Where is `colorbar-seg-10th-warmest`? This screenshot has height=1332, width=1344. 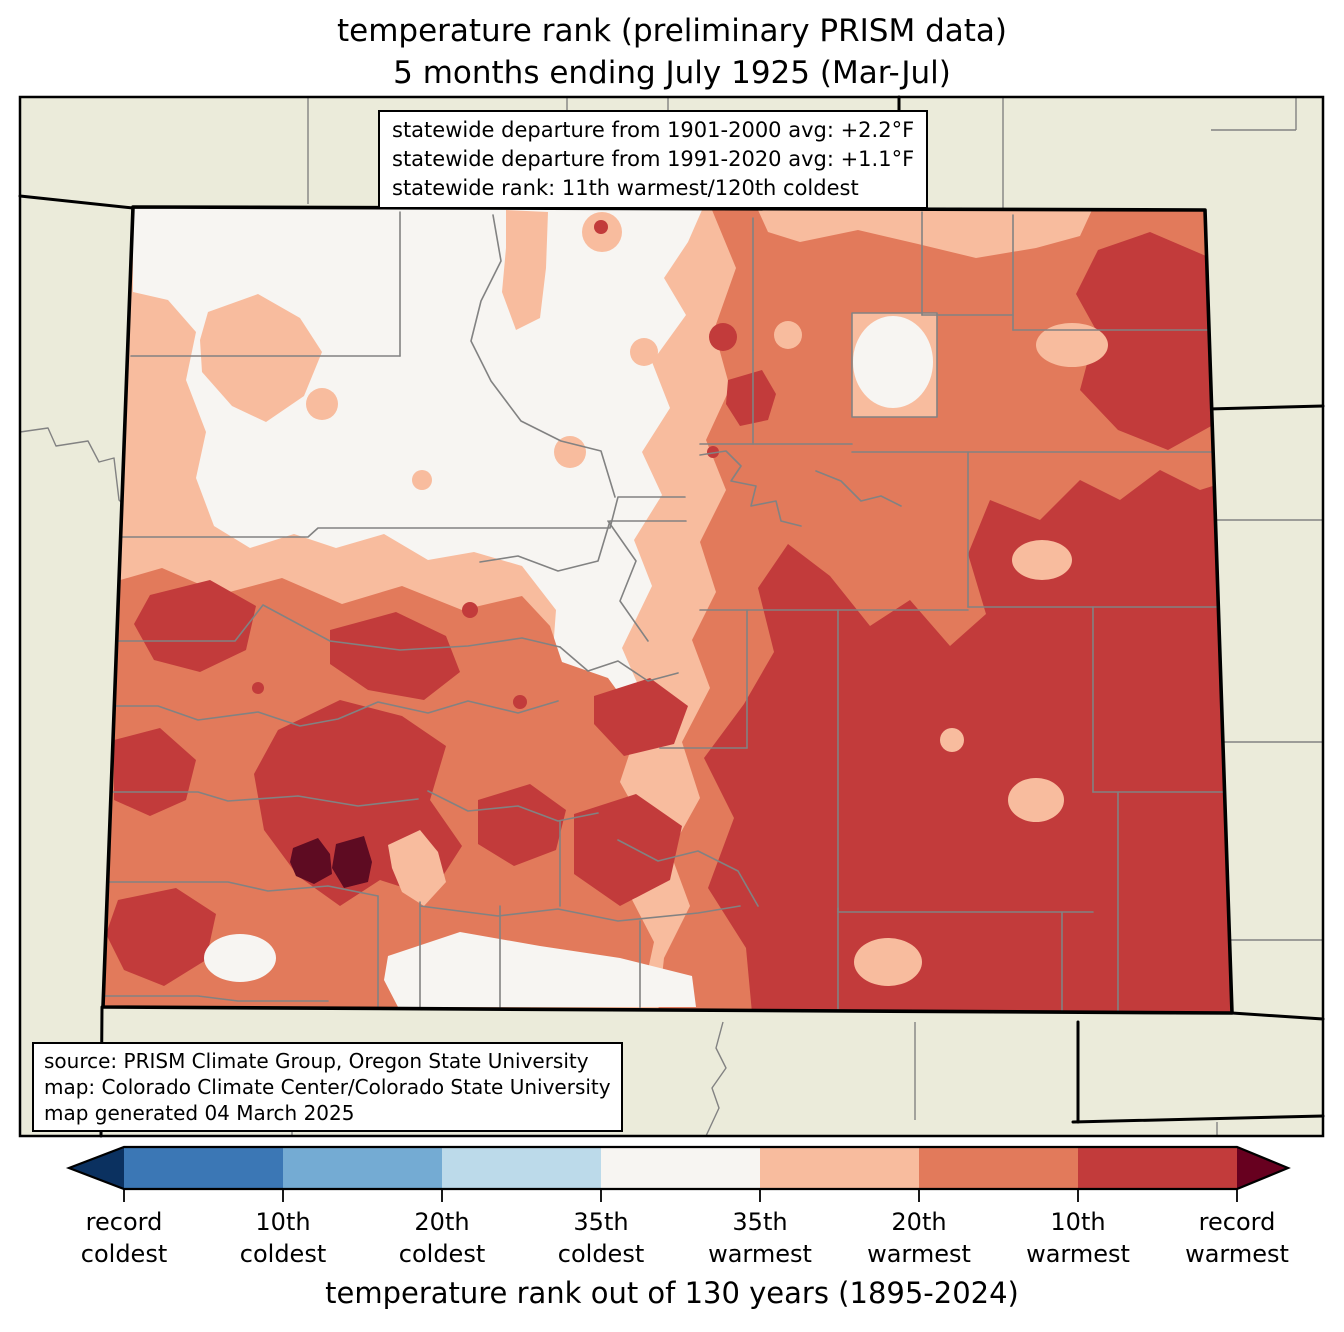
colorbar-seg-10th-warmest is located at coordinates (1157, 1168).